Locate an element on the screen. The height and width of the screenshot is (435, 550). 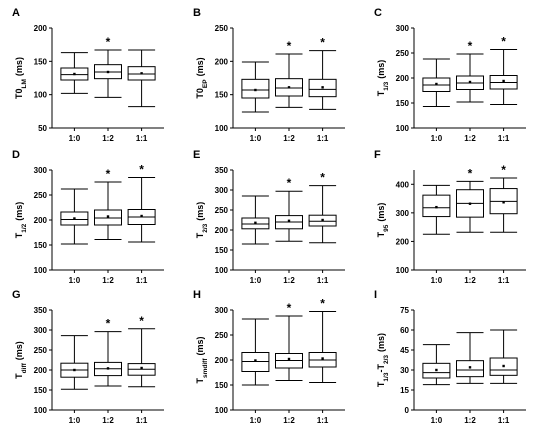
y-tick-label: 60 is located at coordinates (404, 330).